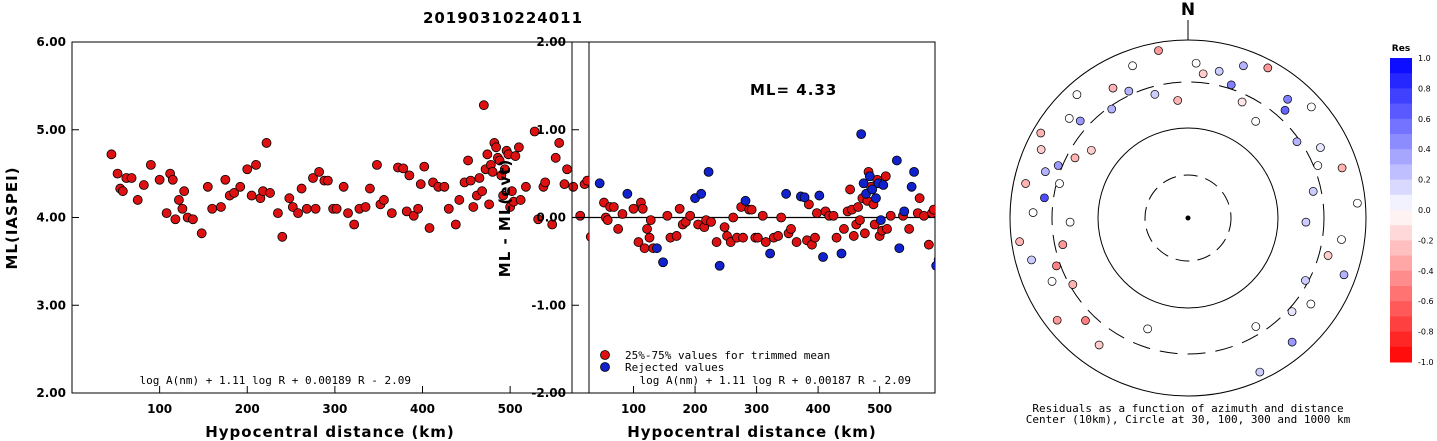  What do you see at coordinates (330, 432) in the screenshot?
I see `x-axis-label: Hypocentral distance (km)` at bounding box center [330, 432].